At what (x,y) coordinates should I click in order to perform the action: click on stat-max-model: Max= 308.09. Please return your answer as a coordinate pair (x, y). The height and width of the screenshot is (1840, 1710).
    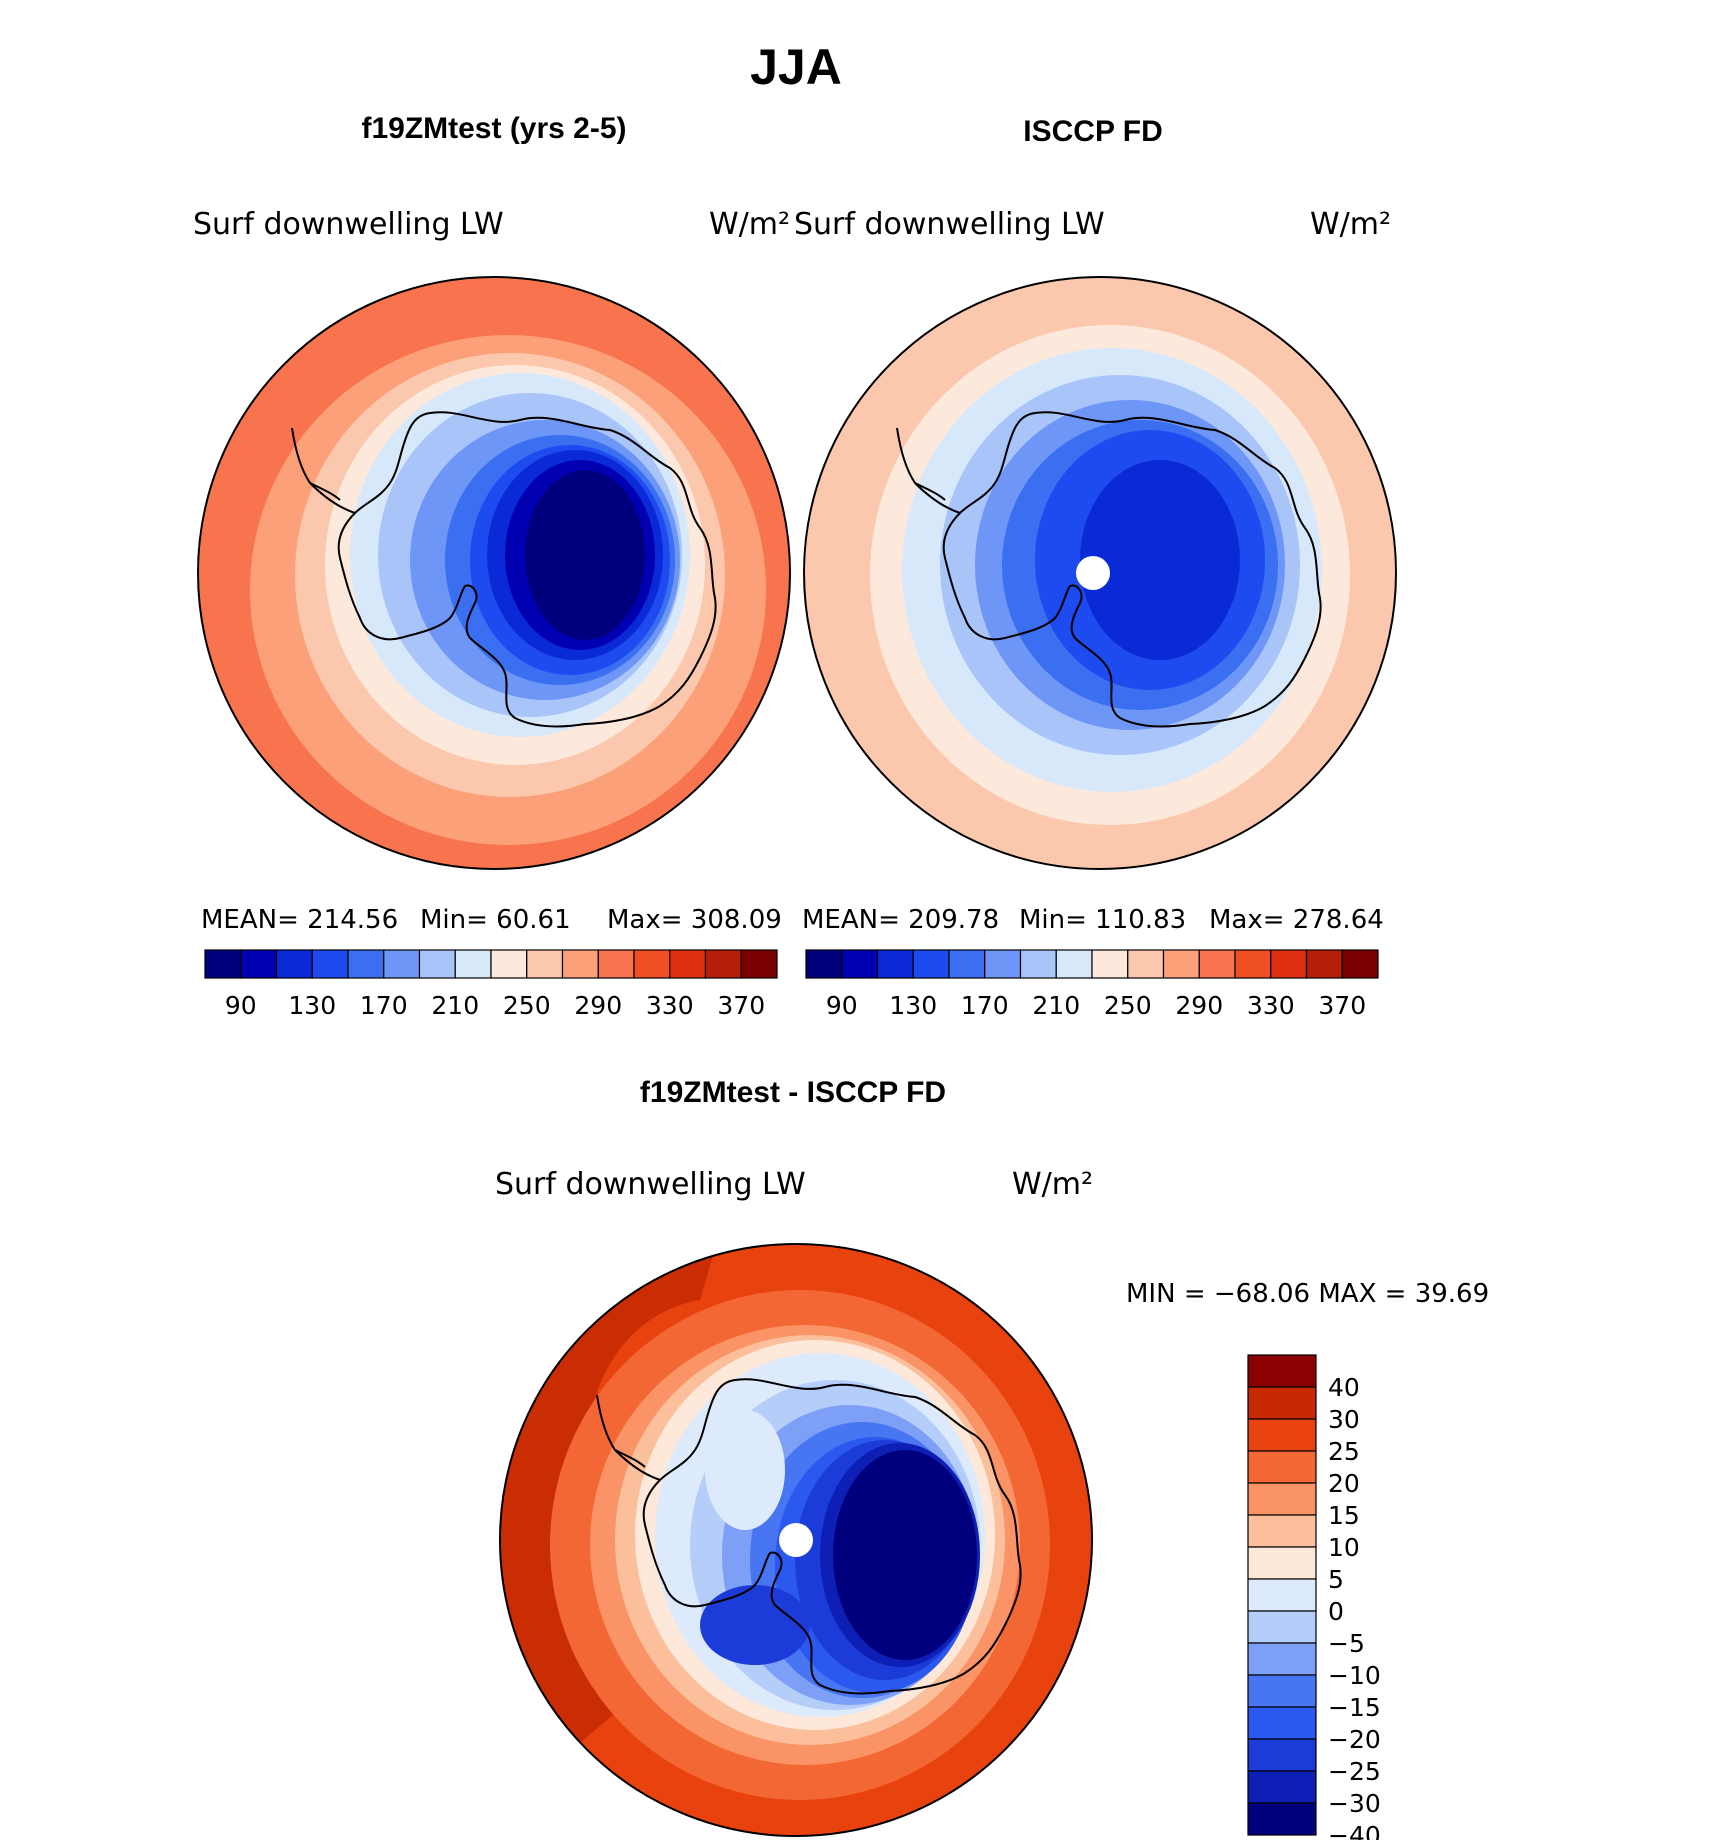
    Looking at the image, I should click on (694, 920).